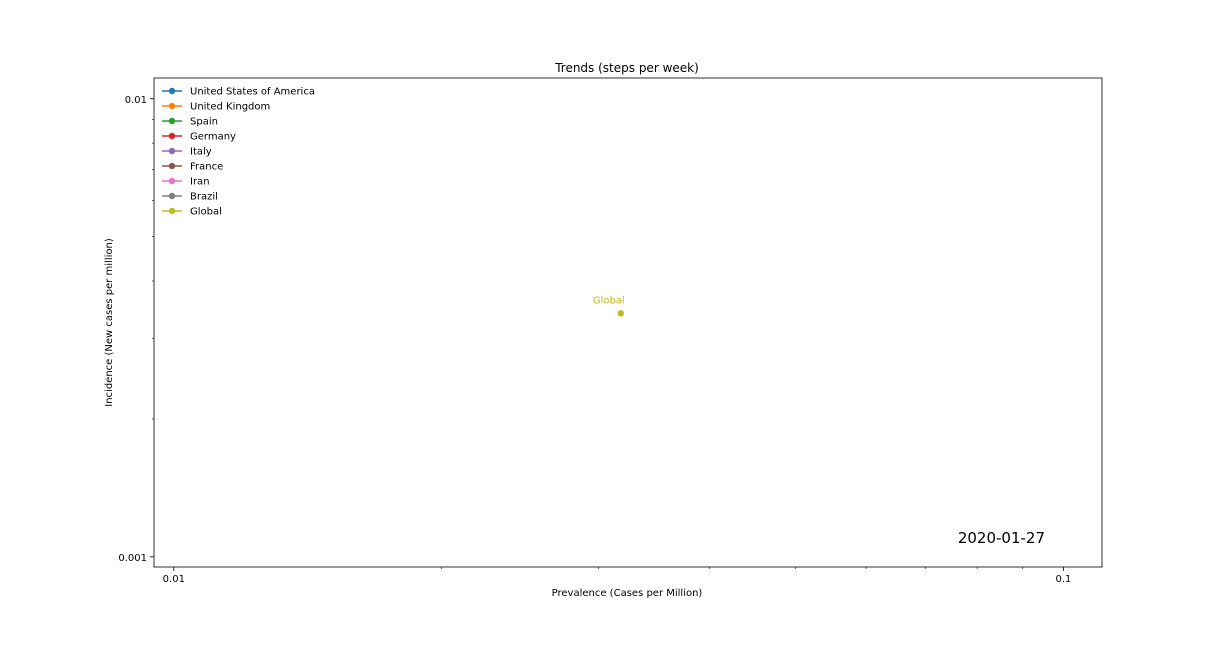 The image size is (1224, 652). I want to click on legend-item: United Kingdom, so click(216, 107).